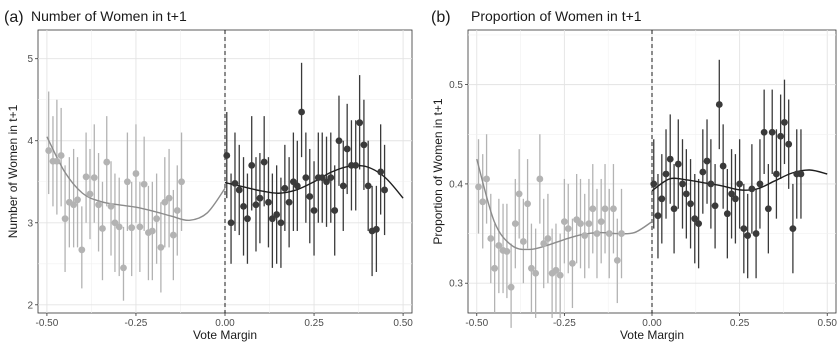 This screenshot has width=838, height=346. I want to click on panel-b-y-tick-label: 0.3, so click(456, 284).